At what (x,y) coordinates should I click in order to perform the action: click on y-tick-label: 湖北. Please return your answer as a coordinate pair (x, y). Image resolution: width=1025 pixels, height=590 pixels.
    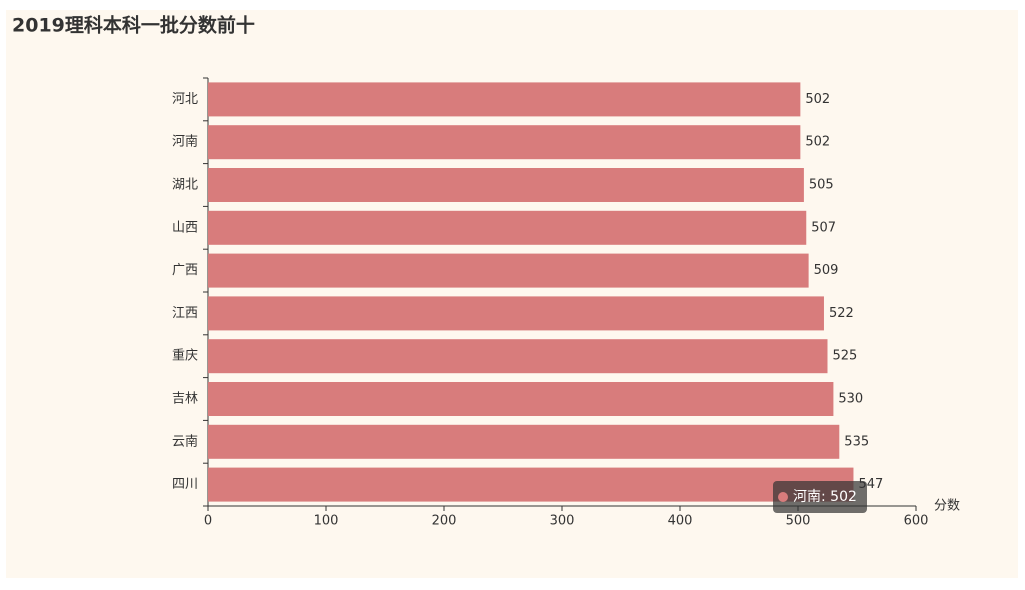
    Looking at the image, I should click on (185, 185).